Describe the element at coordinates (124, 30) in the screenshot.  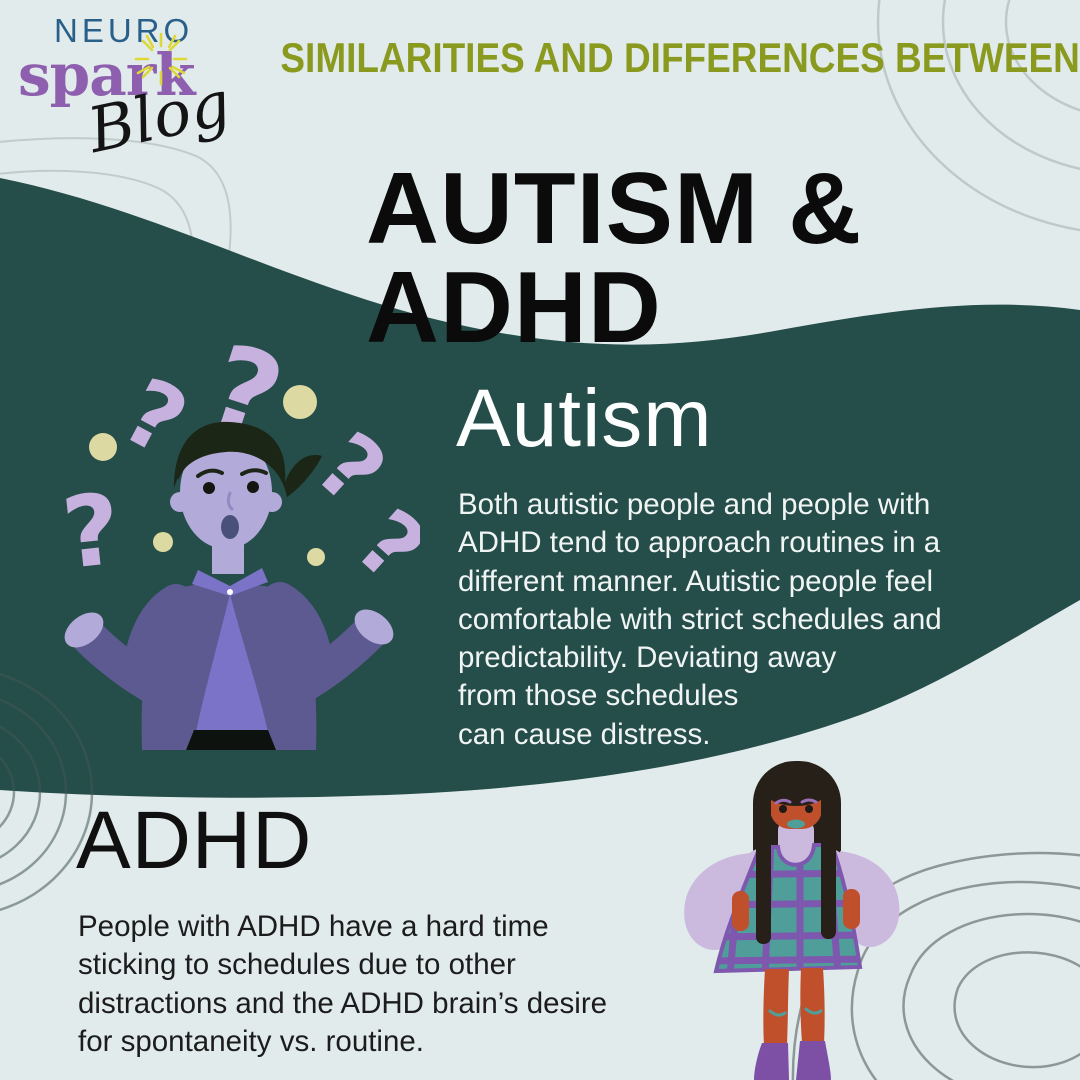
I see `logo-neuro-text: NEURO` at that location.